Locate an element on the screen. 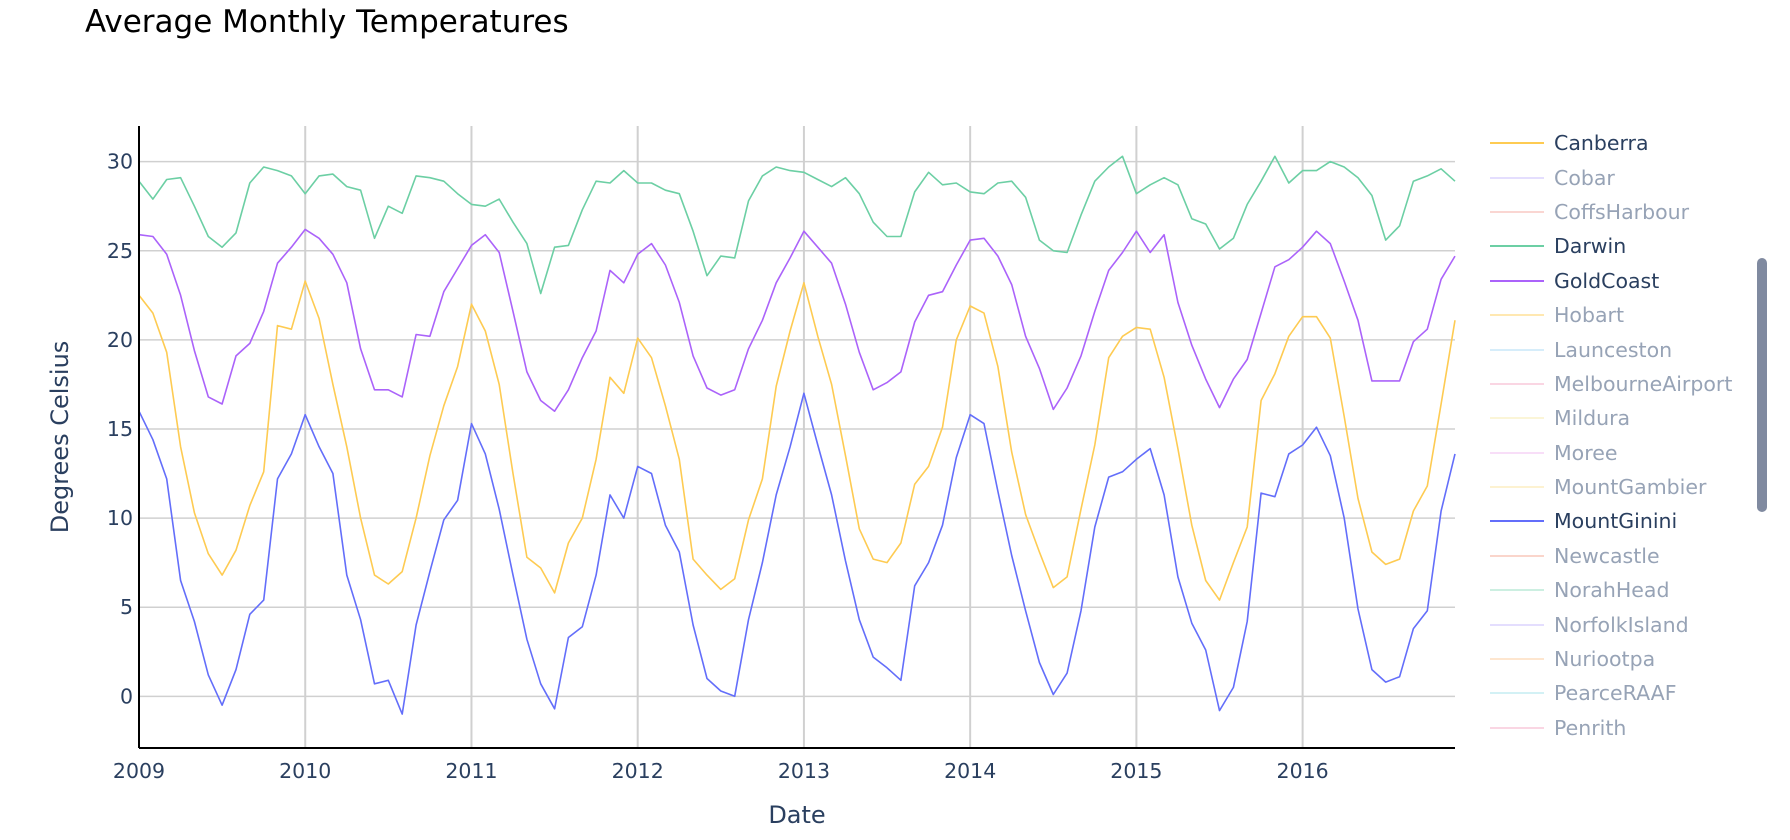 This screenshot has height=840, width=1790. legend-label: PearceRAAF is located at coordinates (1615, 693).